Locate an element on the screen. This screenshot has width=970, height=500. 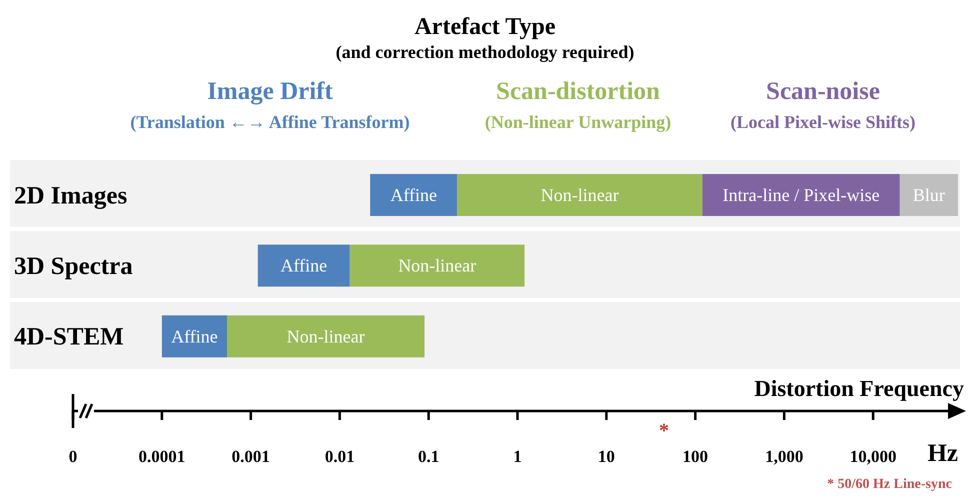
x-tick-label: 1 is located at coordinates (517, 456).